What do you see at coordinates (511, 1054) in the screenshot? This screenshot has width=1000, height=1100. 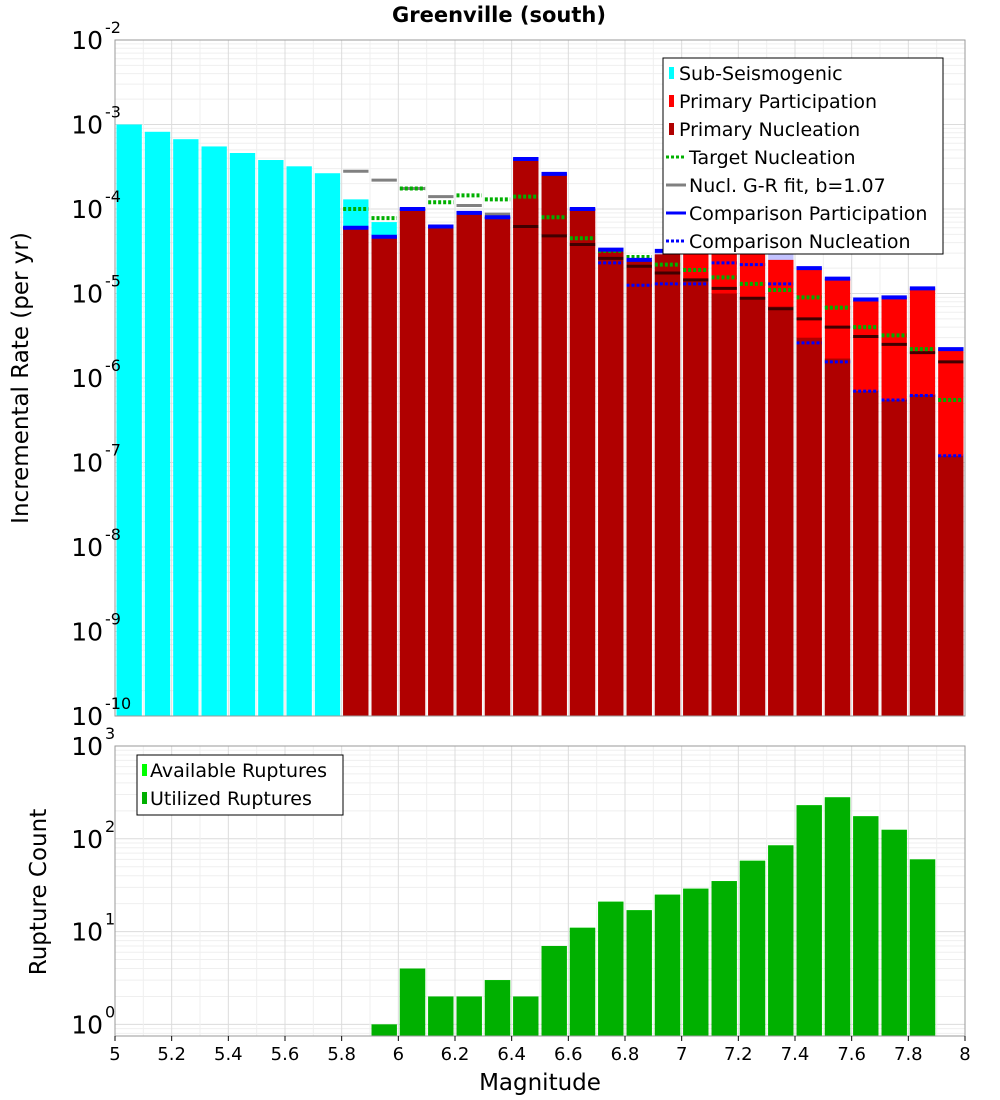 I see `x-tick-label: 6.4` at bounding box center [511, 1054].